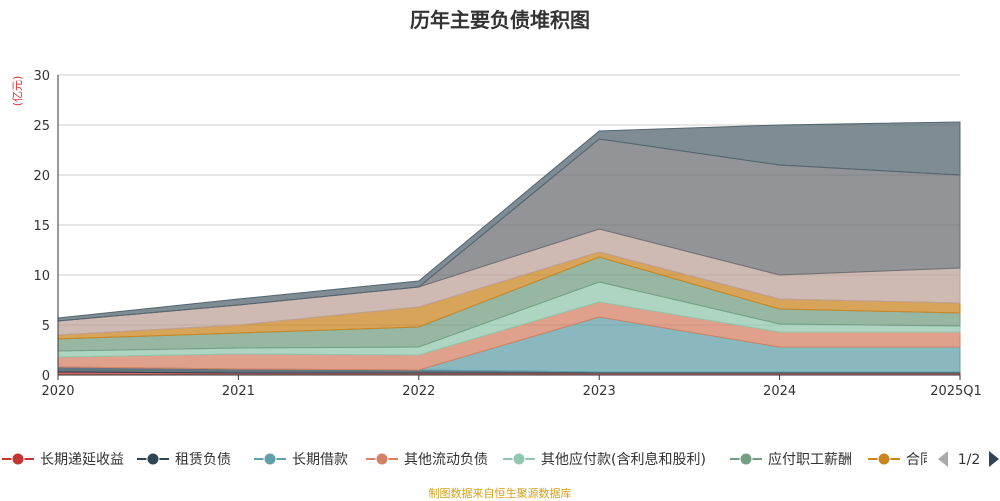 This screenshot has height=501, width=1000. I want to click on y-tick-label: 15, so click(41, 226).